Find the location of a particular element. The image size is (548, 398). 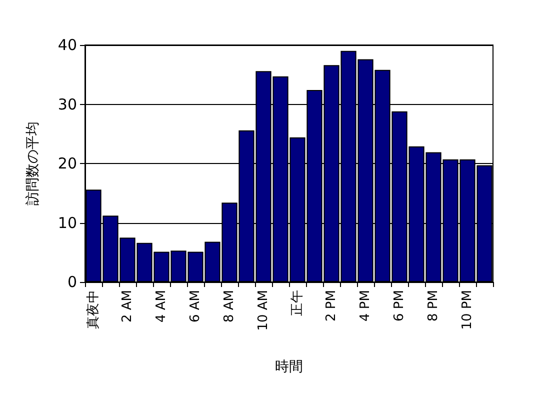

x-tick-label: 2 PM is located at coordinates (331, 306).